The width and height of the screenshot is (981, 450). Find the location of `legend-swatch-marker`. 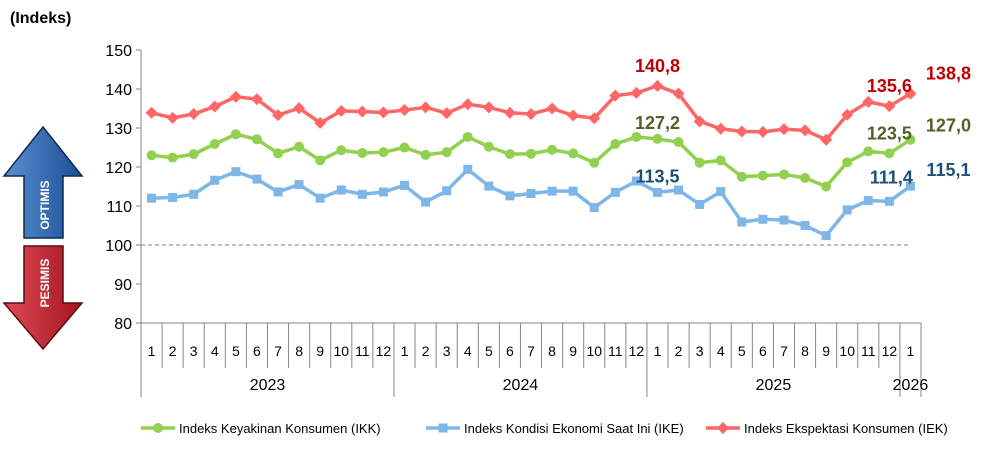

legend-swatch-marker is located at coordinates (723, 428).